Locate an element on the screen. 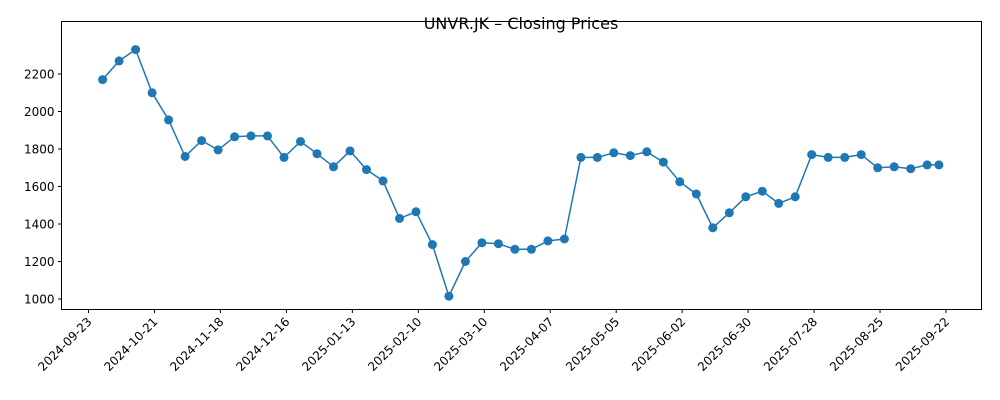  y-tick-label: 1200 is located at coordinates (39, 262).